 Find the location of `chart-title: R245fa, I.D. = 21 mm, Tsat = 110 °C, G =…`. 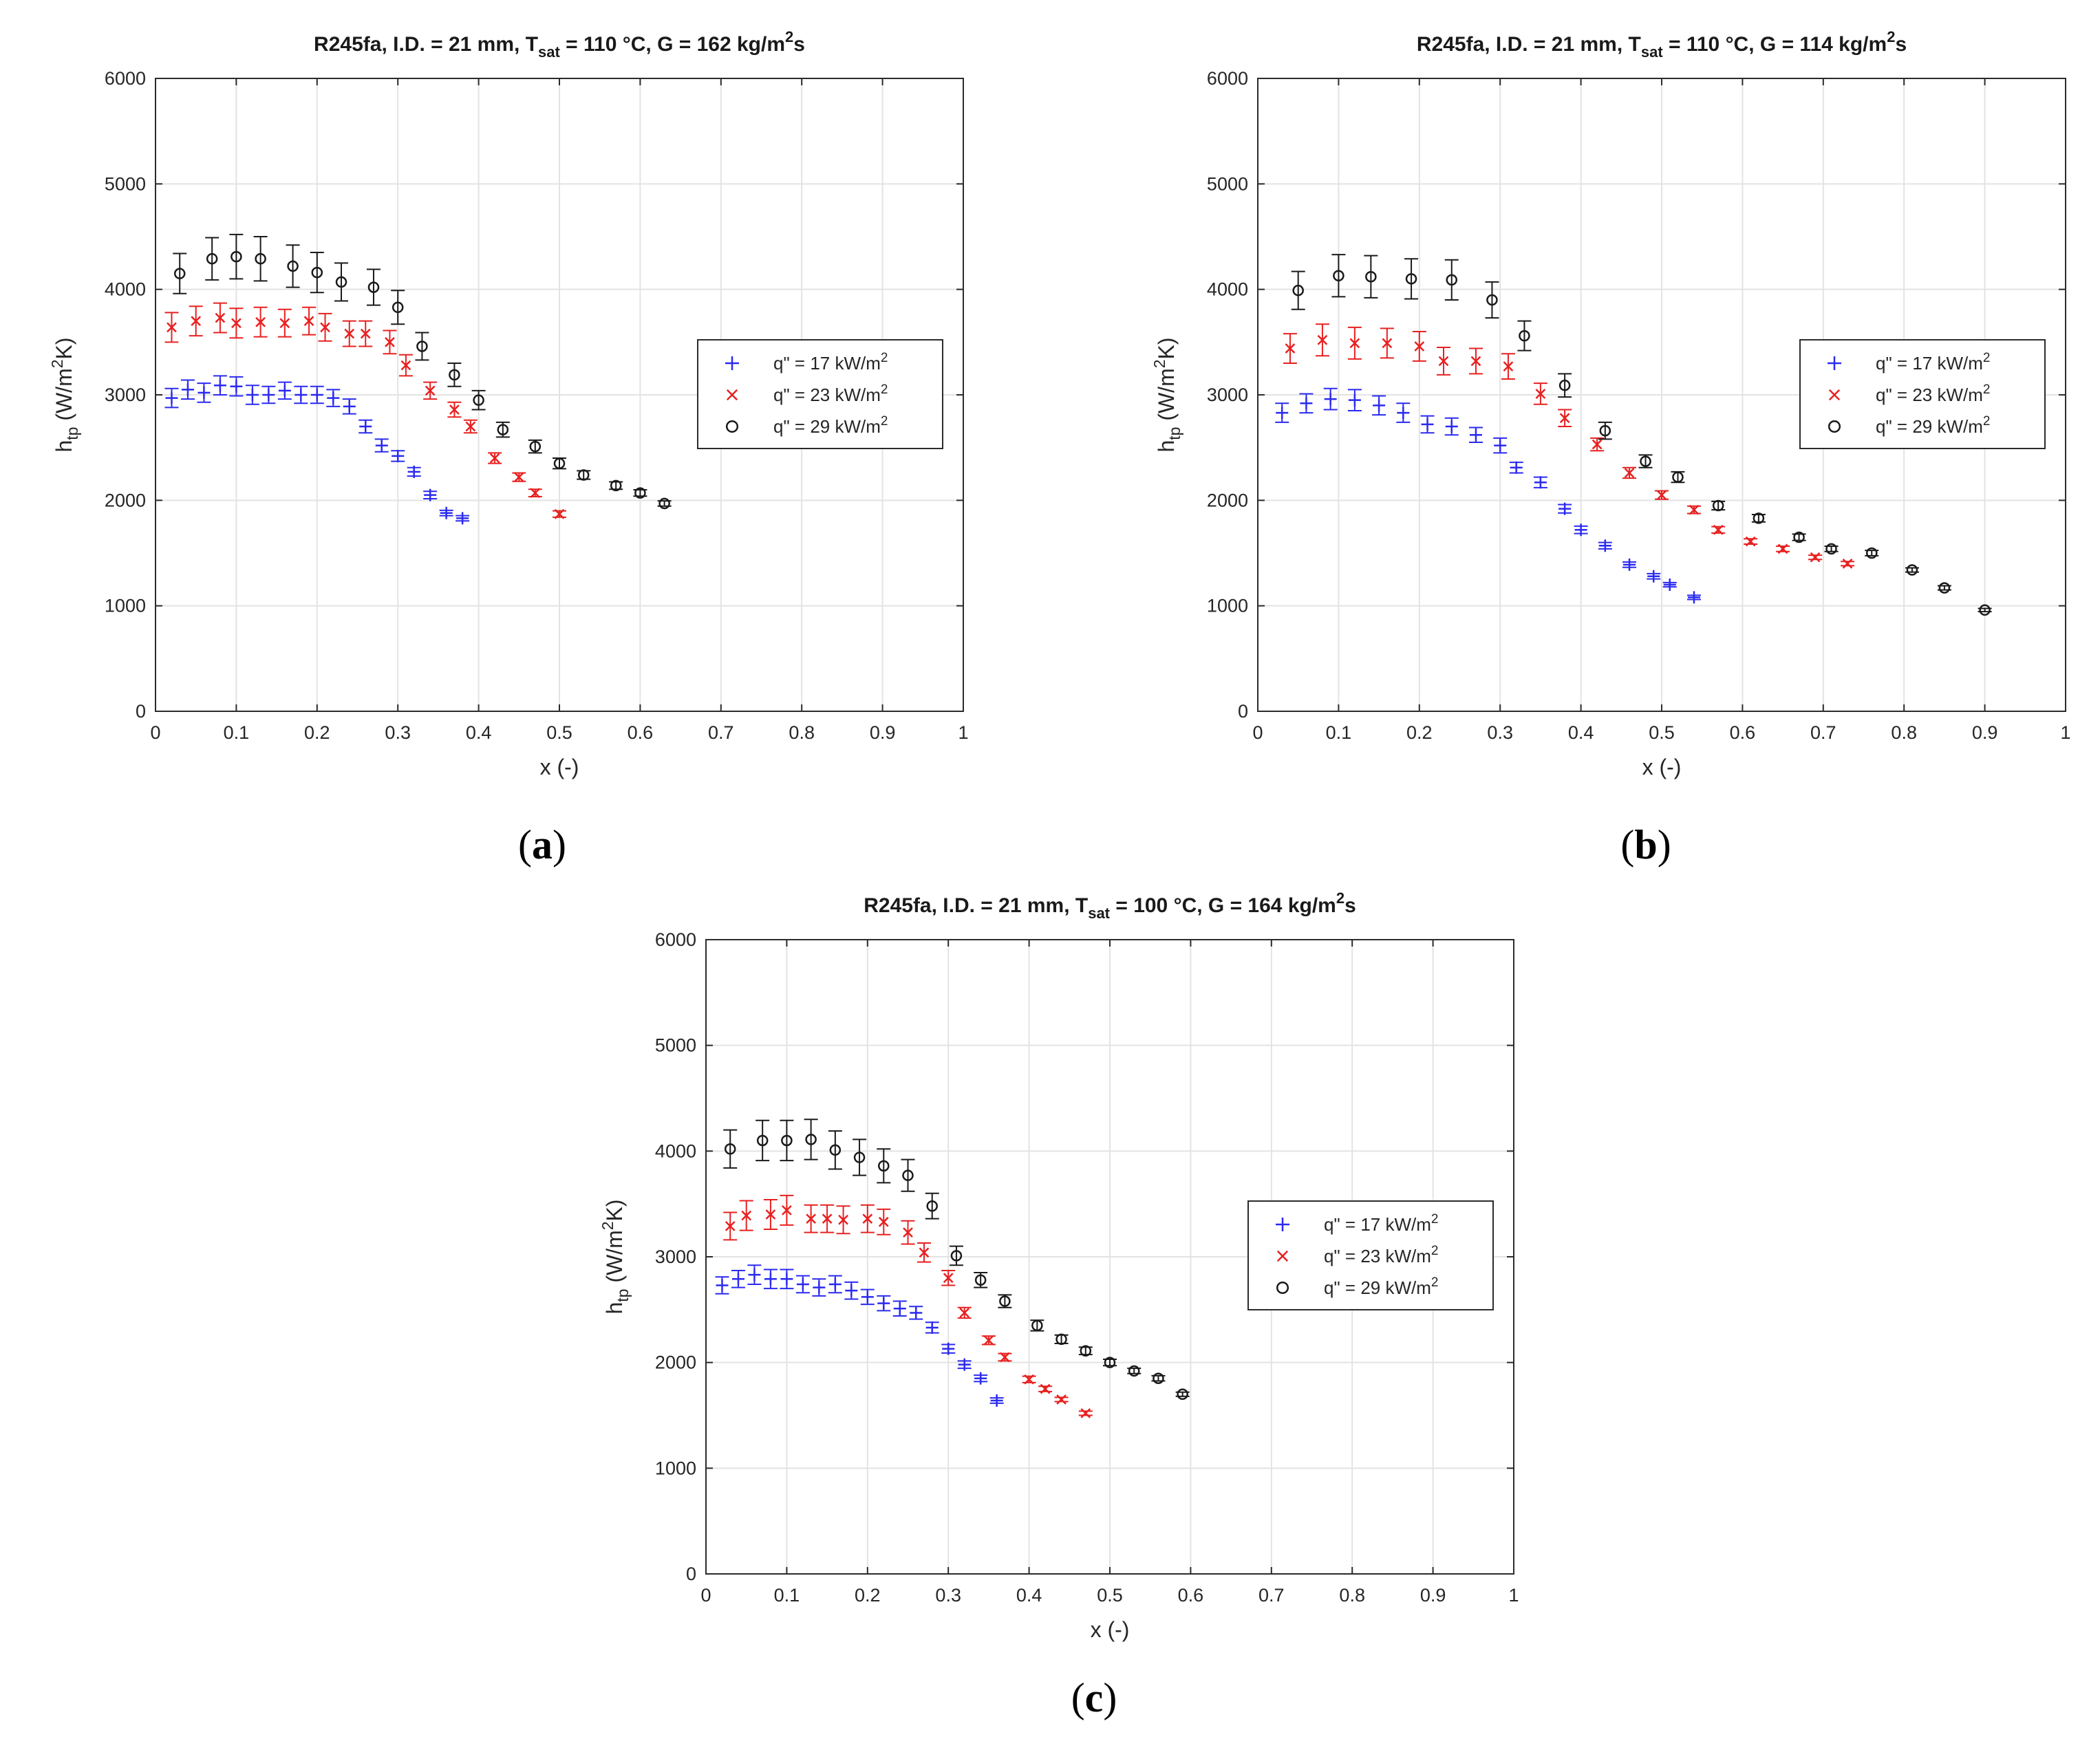

chart-title: R245fa, I.D. = 21 mm, Tsat = 110 °C, G =… is located at coordinates (1662, 44).